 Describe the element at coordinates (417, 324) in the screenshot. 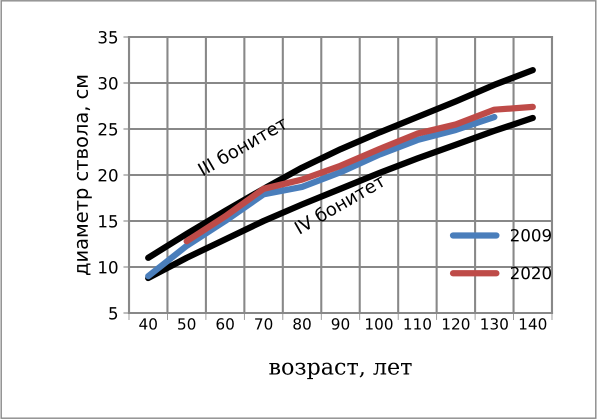

I see `x-tick-label: 110` at that location.